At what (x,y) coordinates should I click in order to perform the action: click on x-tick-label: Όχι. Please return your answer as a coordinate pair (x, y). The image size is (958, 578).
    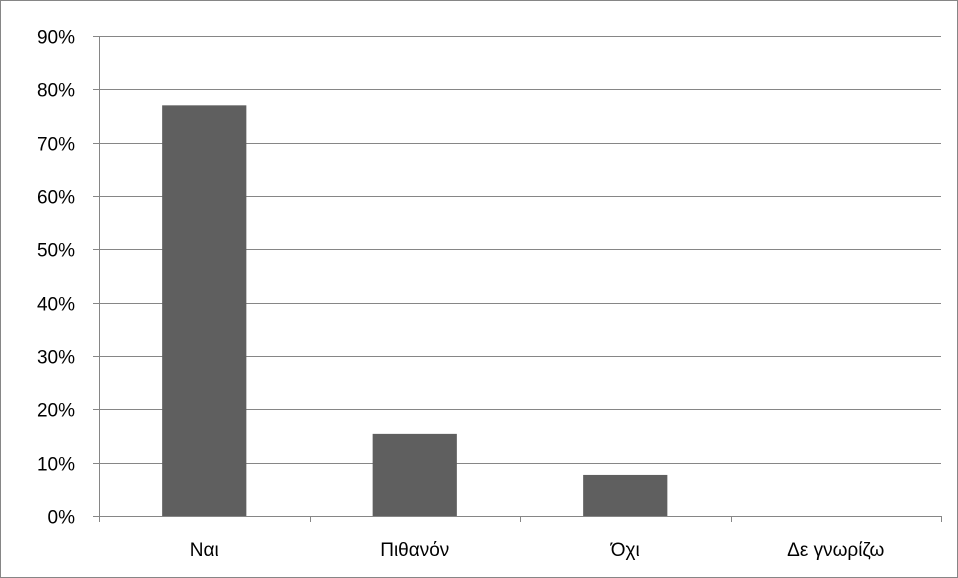
    Looking at the image, I should click on (625, 550).